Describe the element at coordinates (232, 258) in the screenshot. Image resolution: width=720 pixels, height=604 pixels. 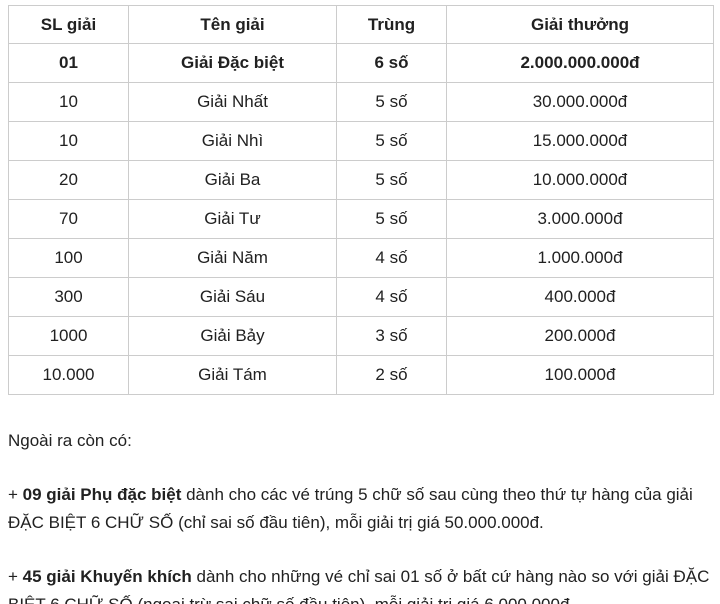
I see `cell-prize-name: Giải Năm` at that location.